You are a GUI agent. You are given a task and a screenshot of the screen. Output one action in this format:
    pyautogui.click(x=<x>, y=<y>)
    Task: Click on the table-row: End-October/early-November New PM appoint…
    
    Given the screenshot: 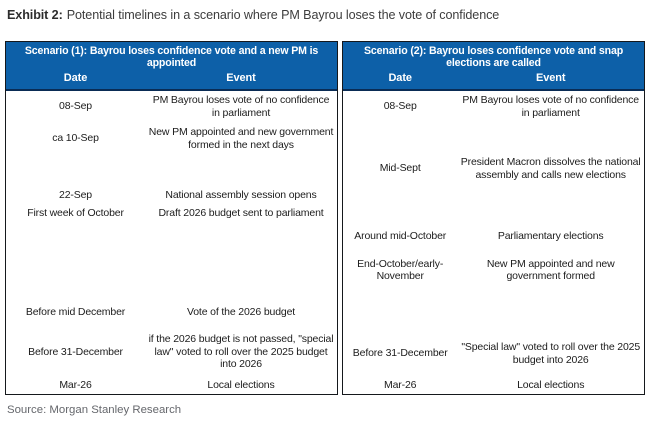 What is the action you would take?
    pyautogui.click(x=493, y=270)
    